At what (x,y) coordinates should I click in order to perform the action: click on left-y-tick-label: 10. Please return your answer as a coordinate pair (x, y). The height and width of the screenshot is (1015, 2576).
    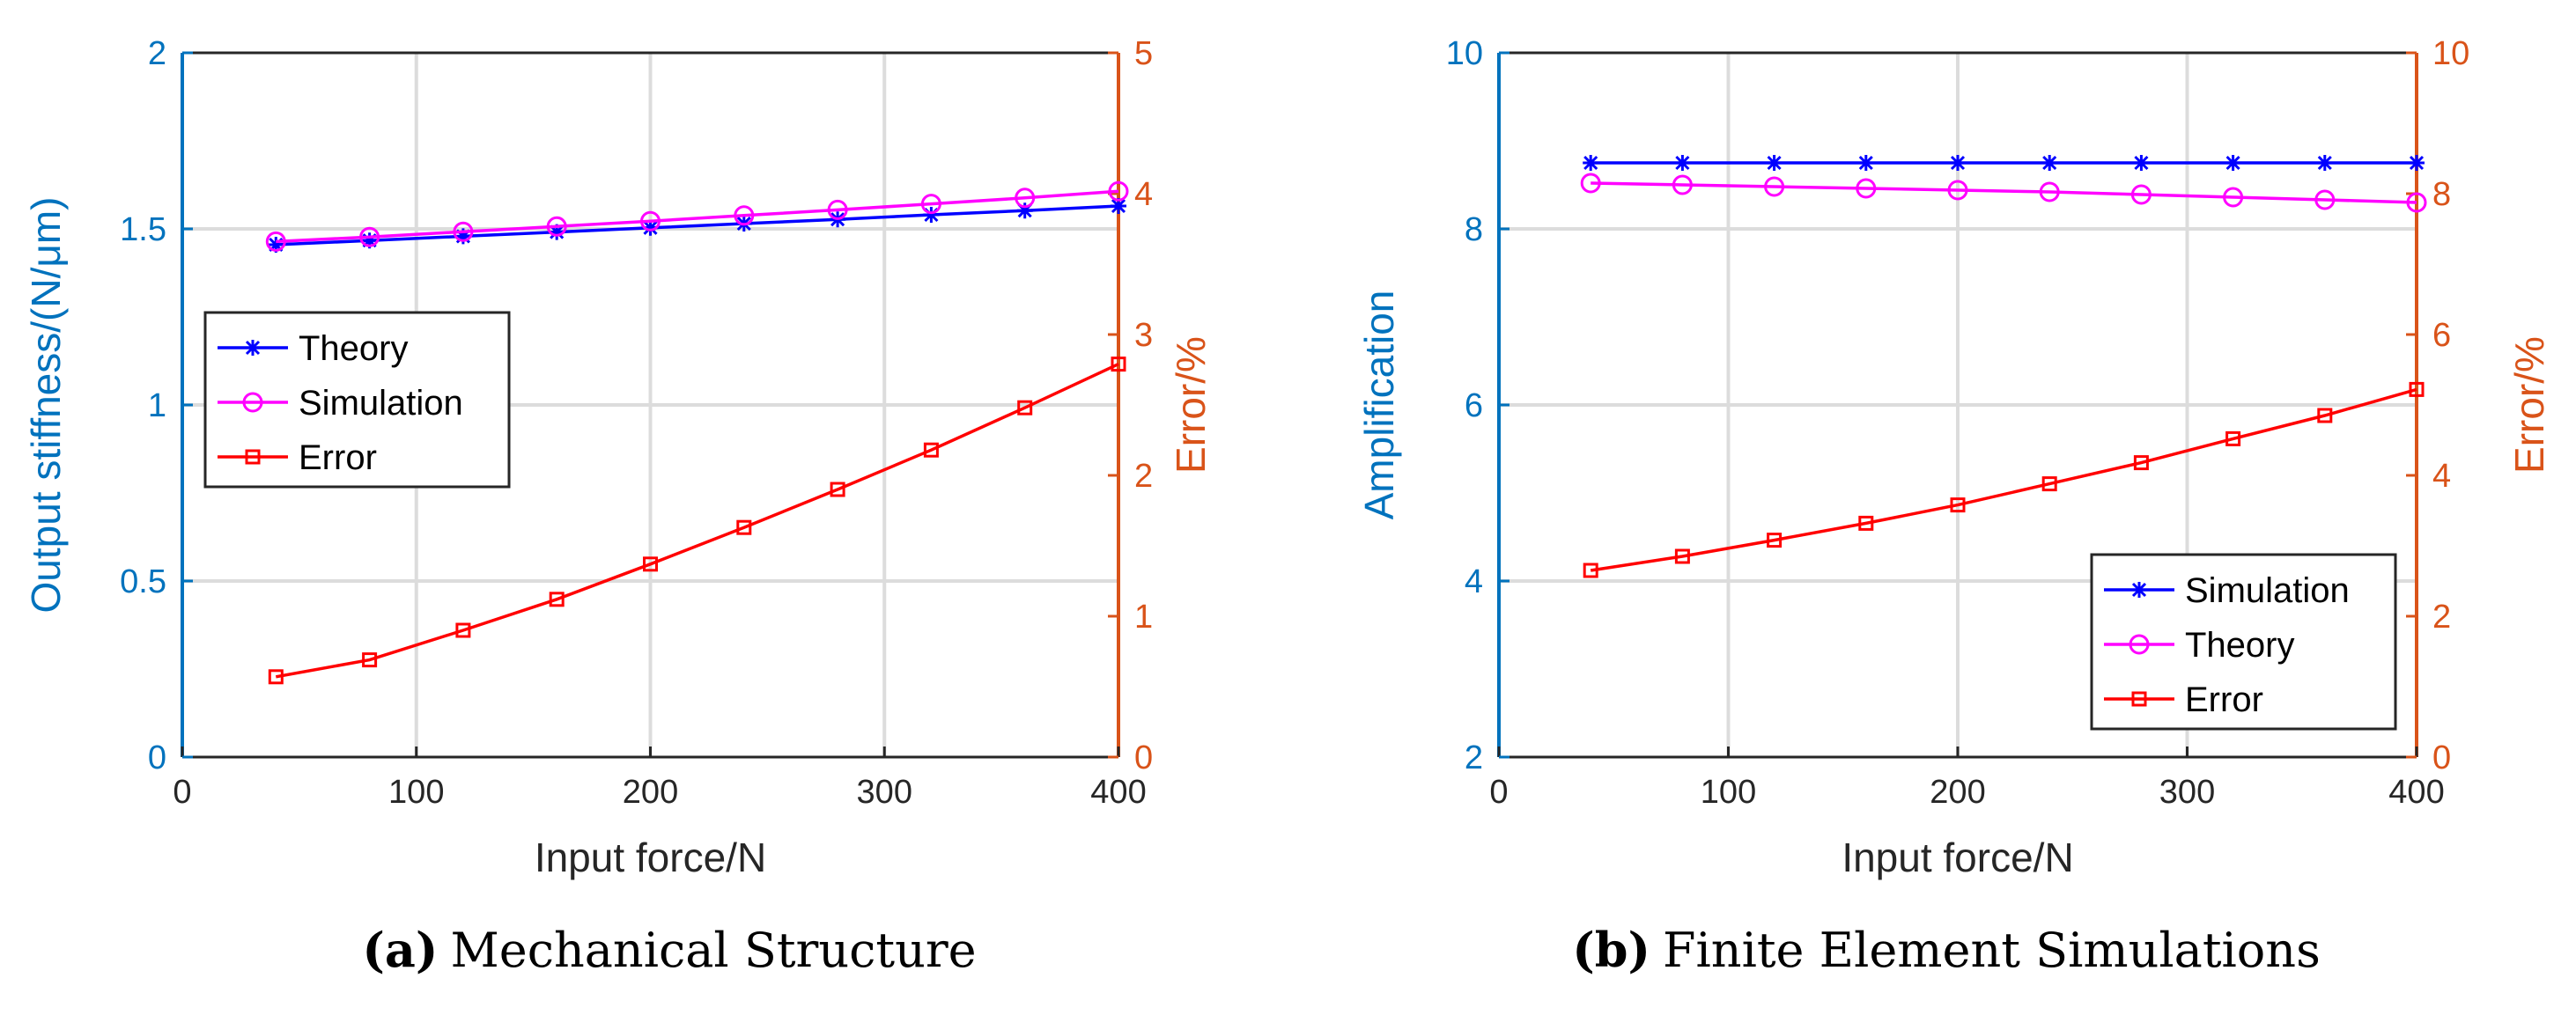
    Looking at the image, I should click on (1464, 53).